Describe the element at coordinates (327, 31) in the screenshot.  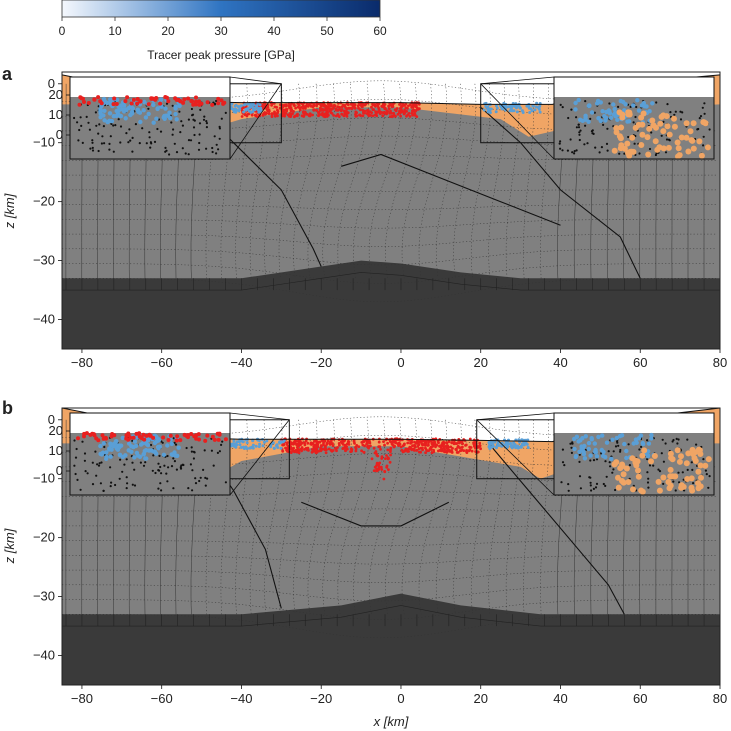
I see `colorbar-tick-label: 50` at that location.